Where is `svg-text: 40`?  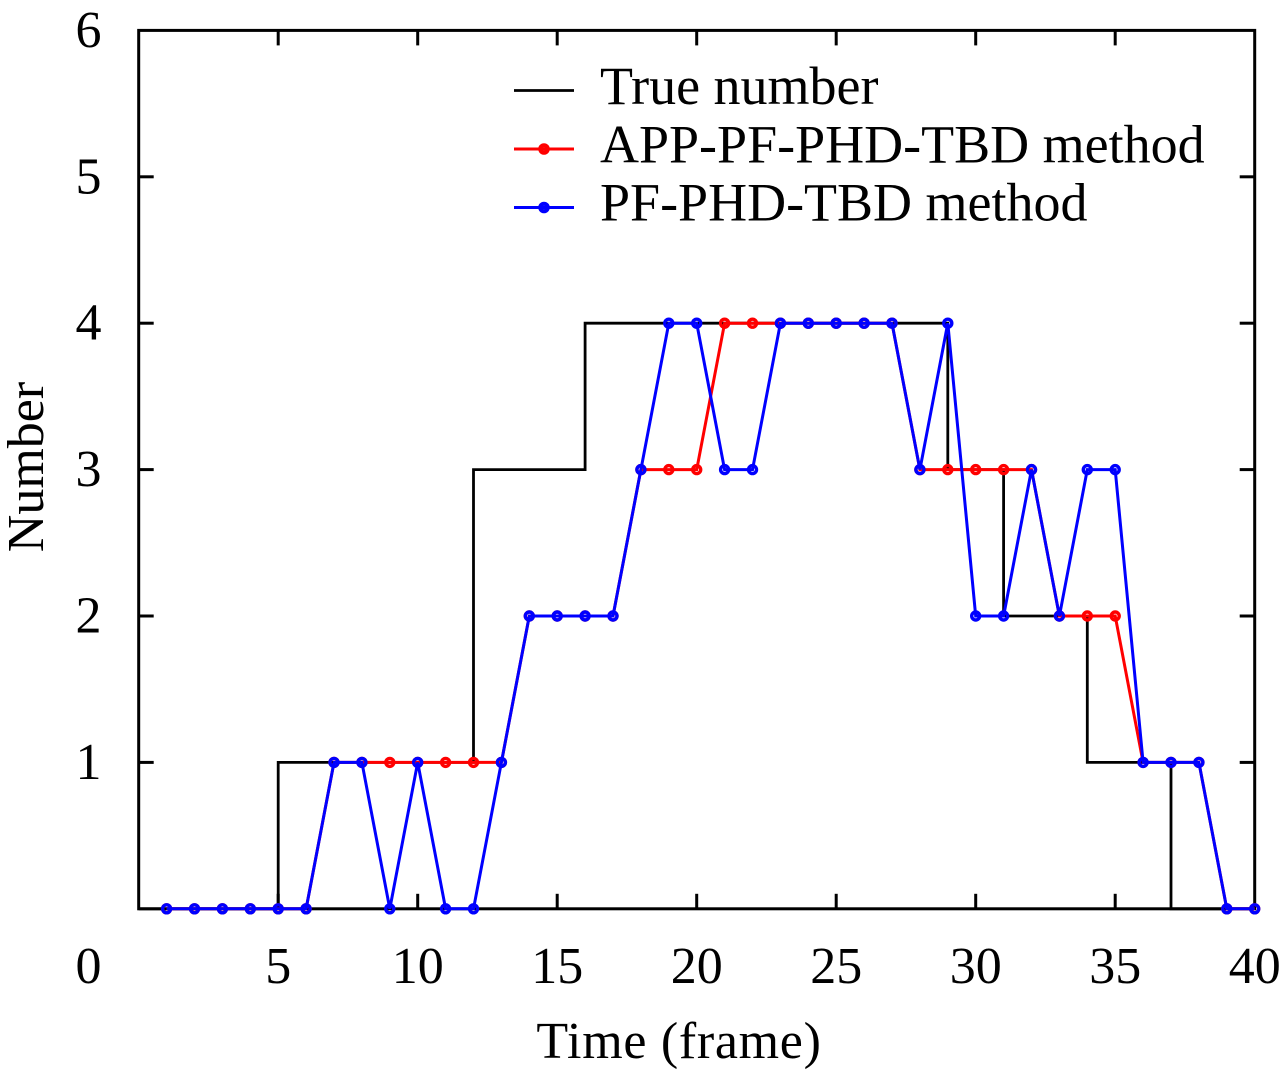 svg-text: 40 is located at coordinates (1254, 966).